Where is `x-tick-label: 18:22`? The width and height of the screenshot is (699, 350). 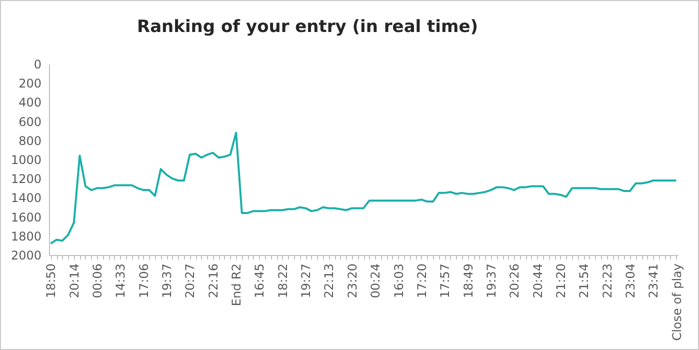 x-tick-label: 18:22 is located at coordinates (283, 281).